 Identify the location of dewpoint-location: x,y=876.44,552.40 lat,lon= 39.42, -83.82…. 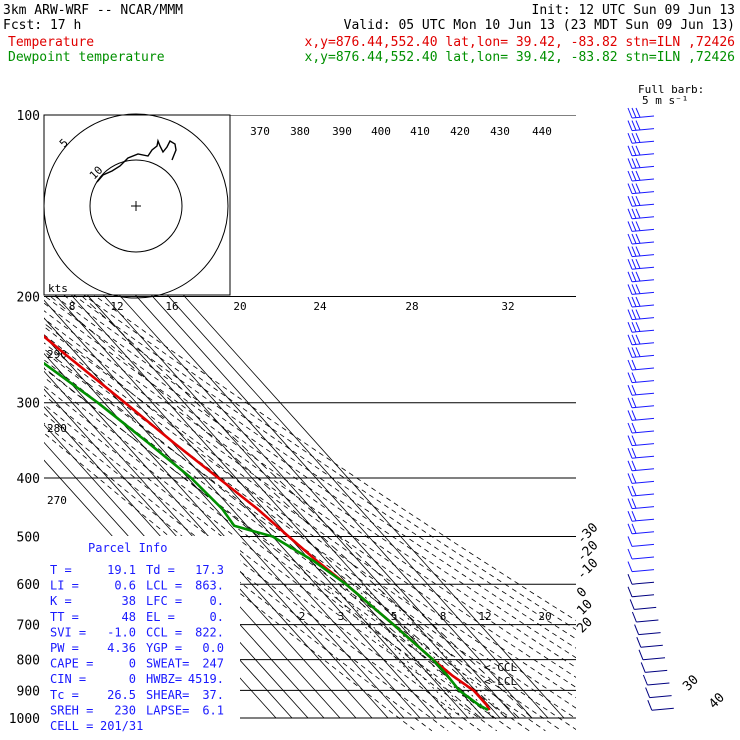
(520, 57).